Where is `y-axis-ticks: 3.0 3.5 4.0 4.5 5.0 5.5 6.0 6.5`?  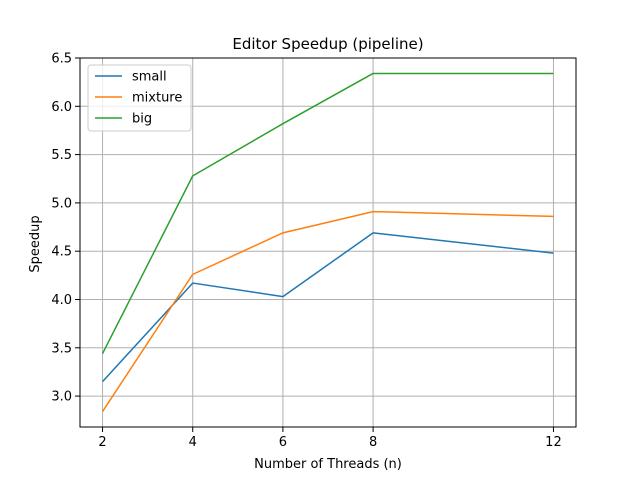 y-axis-ticks: 3.0 3.5 4.0 4.5 5.0 5.5 6.0 6.5 is located at coordinates (65, 228).